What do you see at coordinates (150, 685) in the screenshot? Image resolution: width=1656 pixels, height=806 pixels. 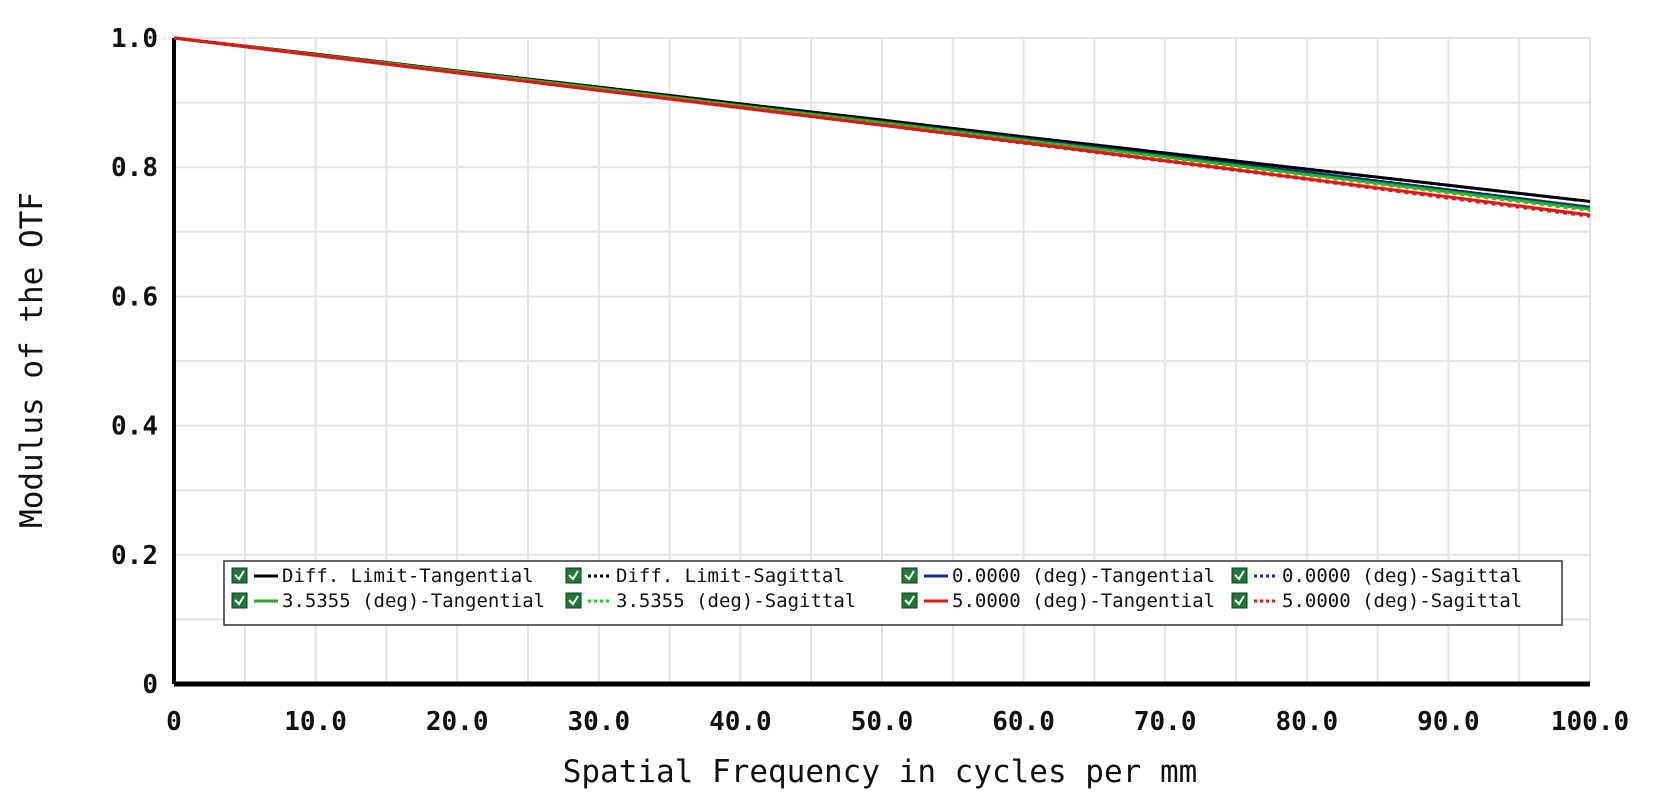 I see `y-tick-label: 0` at bounding box center [150, 685].